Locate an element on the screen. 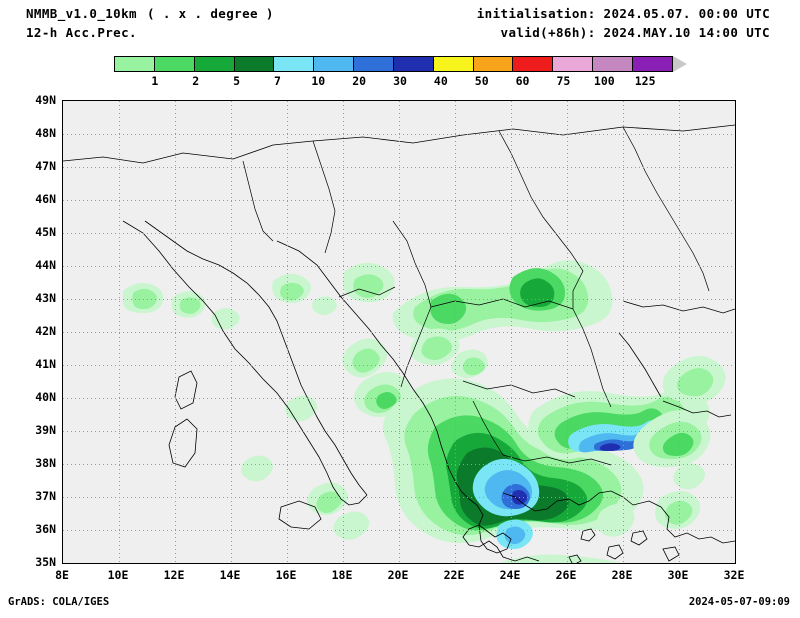 Image resolution: width=800 pixels, height=618 pixels. longitude-label: 28E is located at coordinates (622, 575).